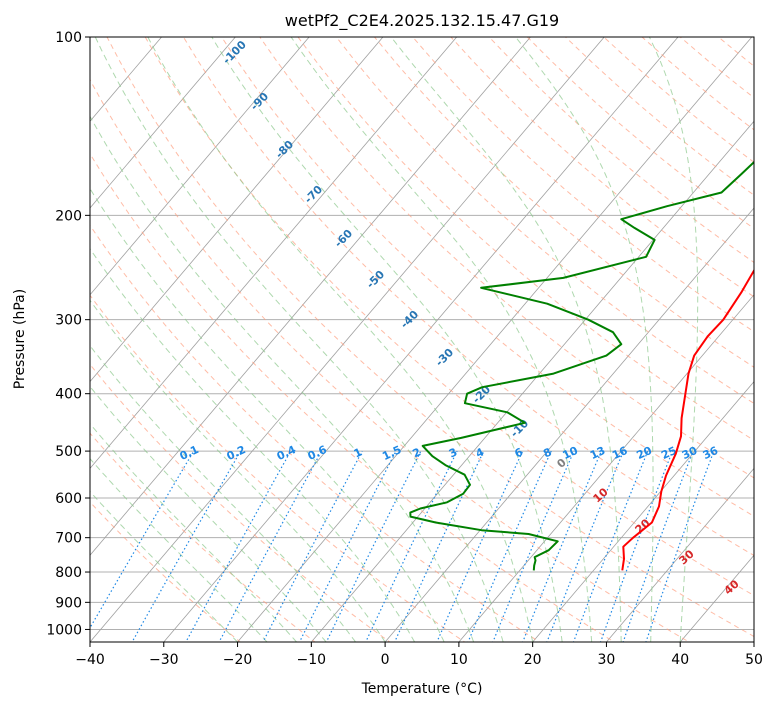  What do you see at coordinates (20, 339) in the screenshot?
I see `y-axis-label: Pressure (hPa)` at bounding box center [20, 339].